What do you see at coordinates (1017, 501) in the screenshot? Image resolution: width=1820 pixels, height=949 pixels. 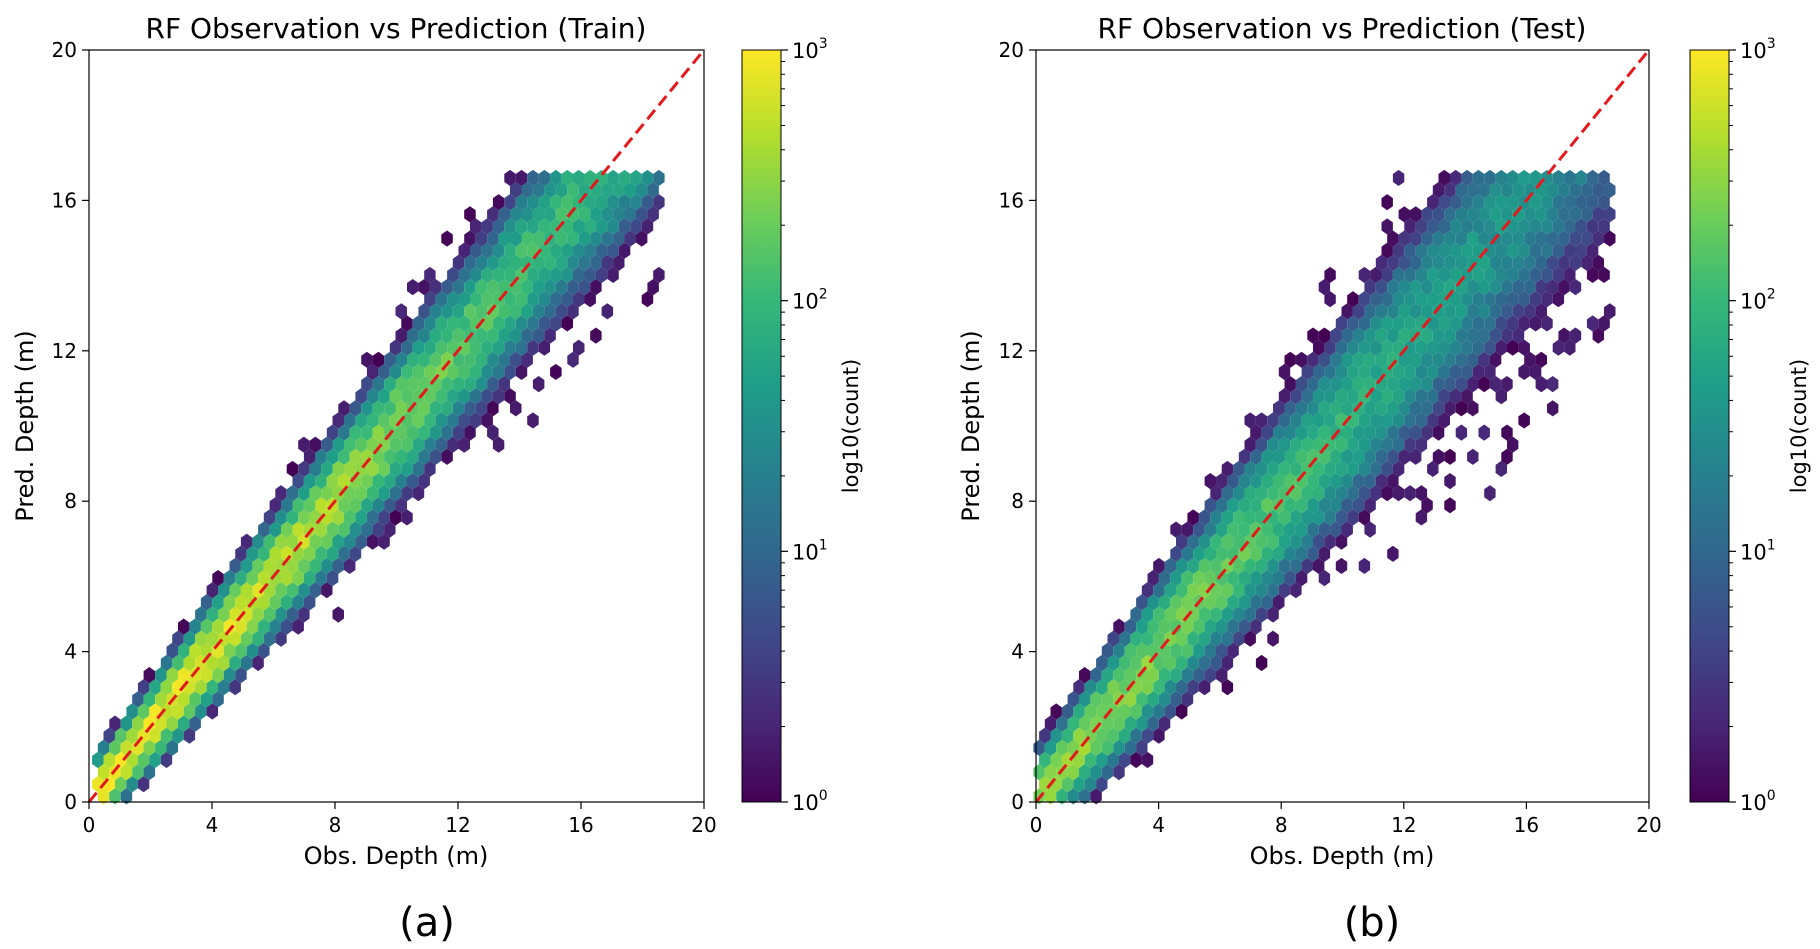 I see `y-tick-label: 8` at bounding box center [1017, 501].